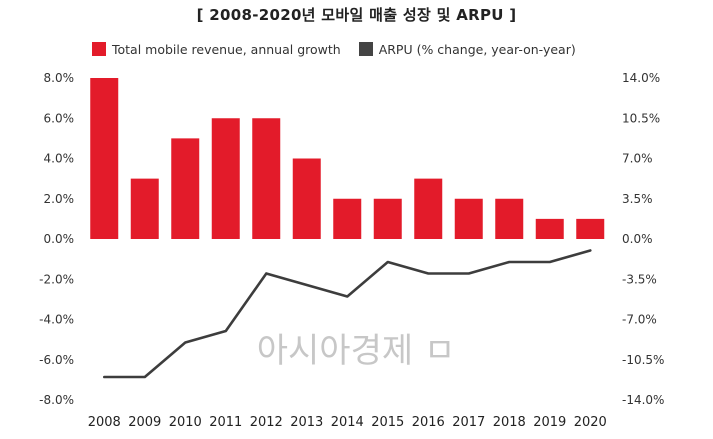 Image resolution: width=713 pixels, height=439 pixels. I want to click on x-tick-label: 2018, so click(509, 422).